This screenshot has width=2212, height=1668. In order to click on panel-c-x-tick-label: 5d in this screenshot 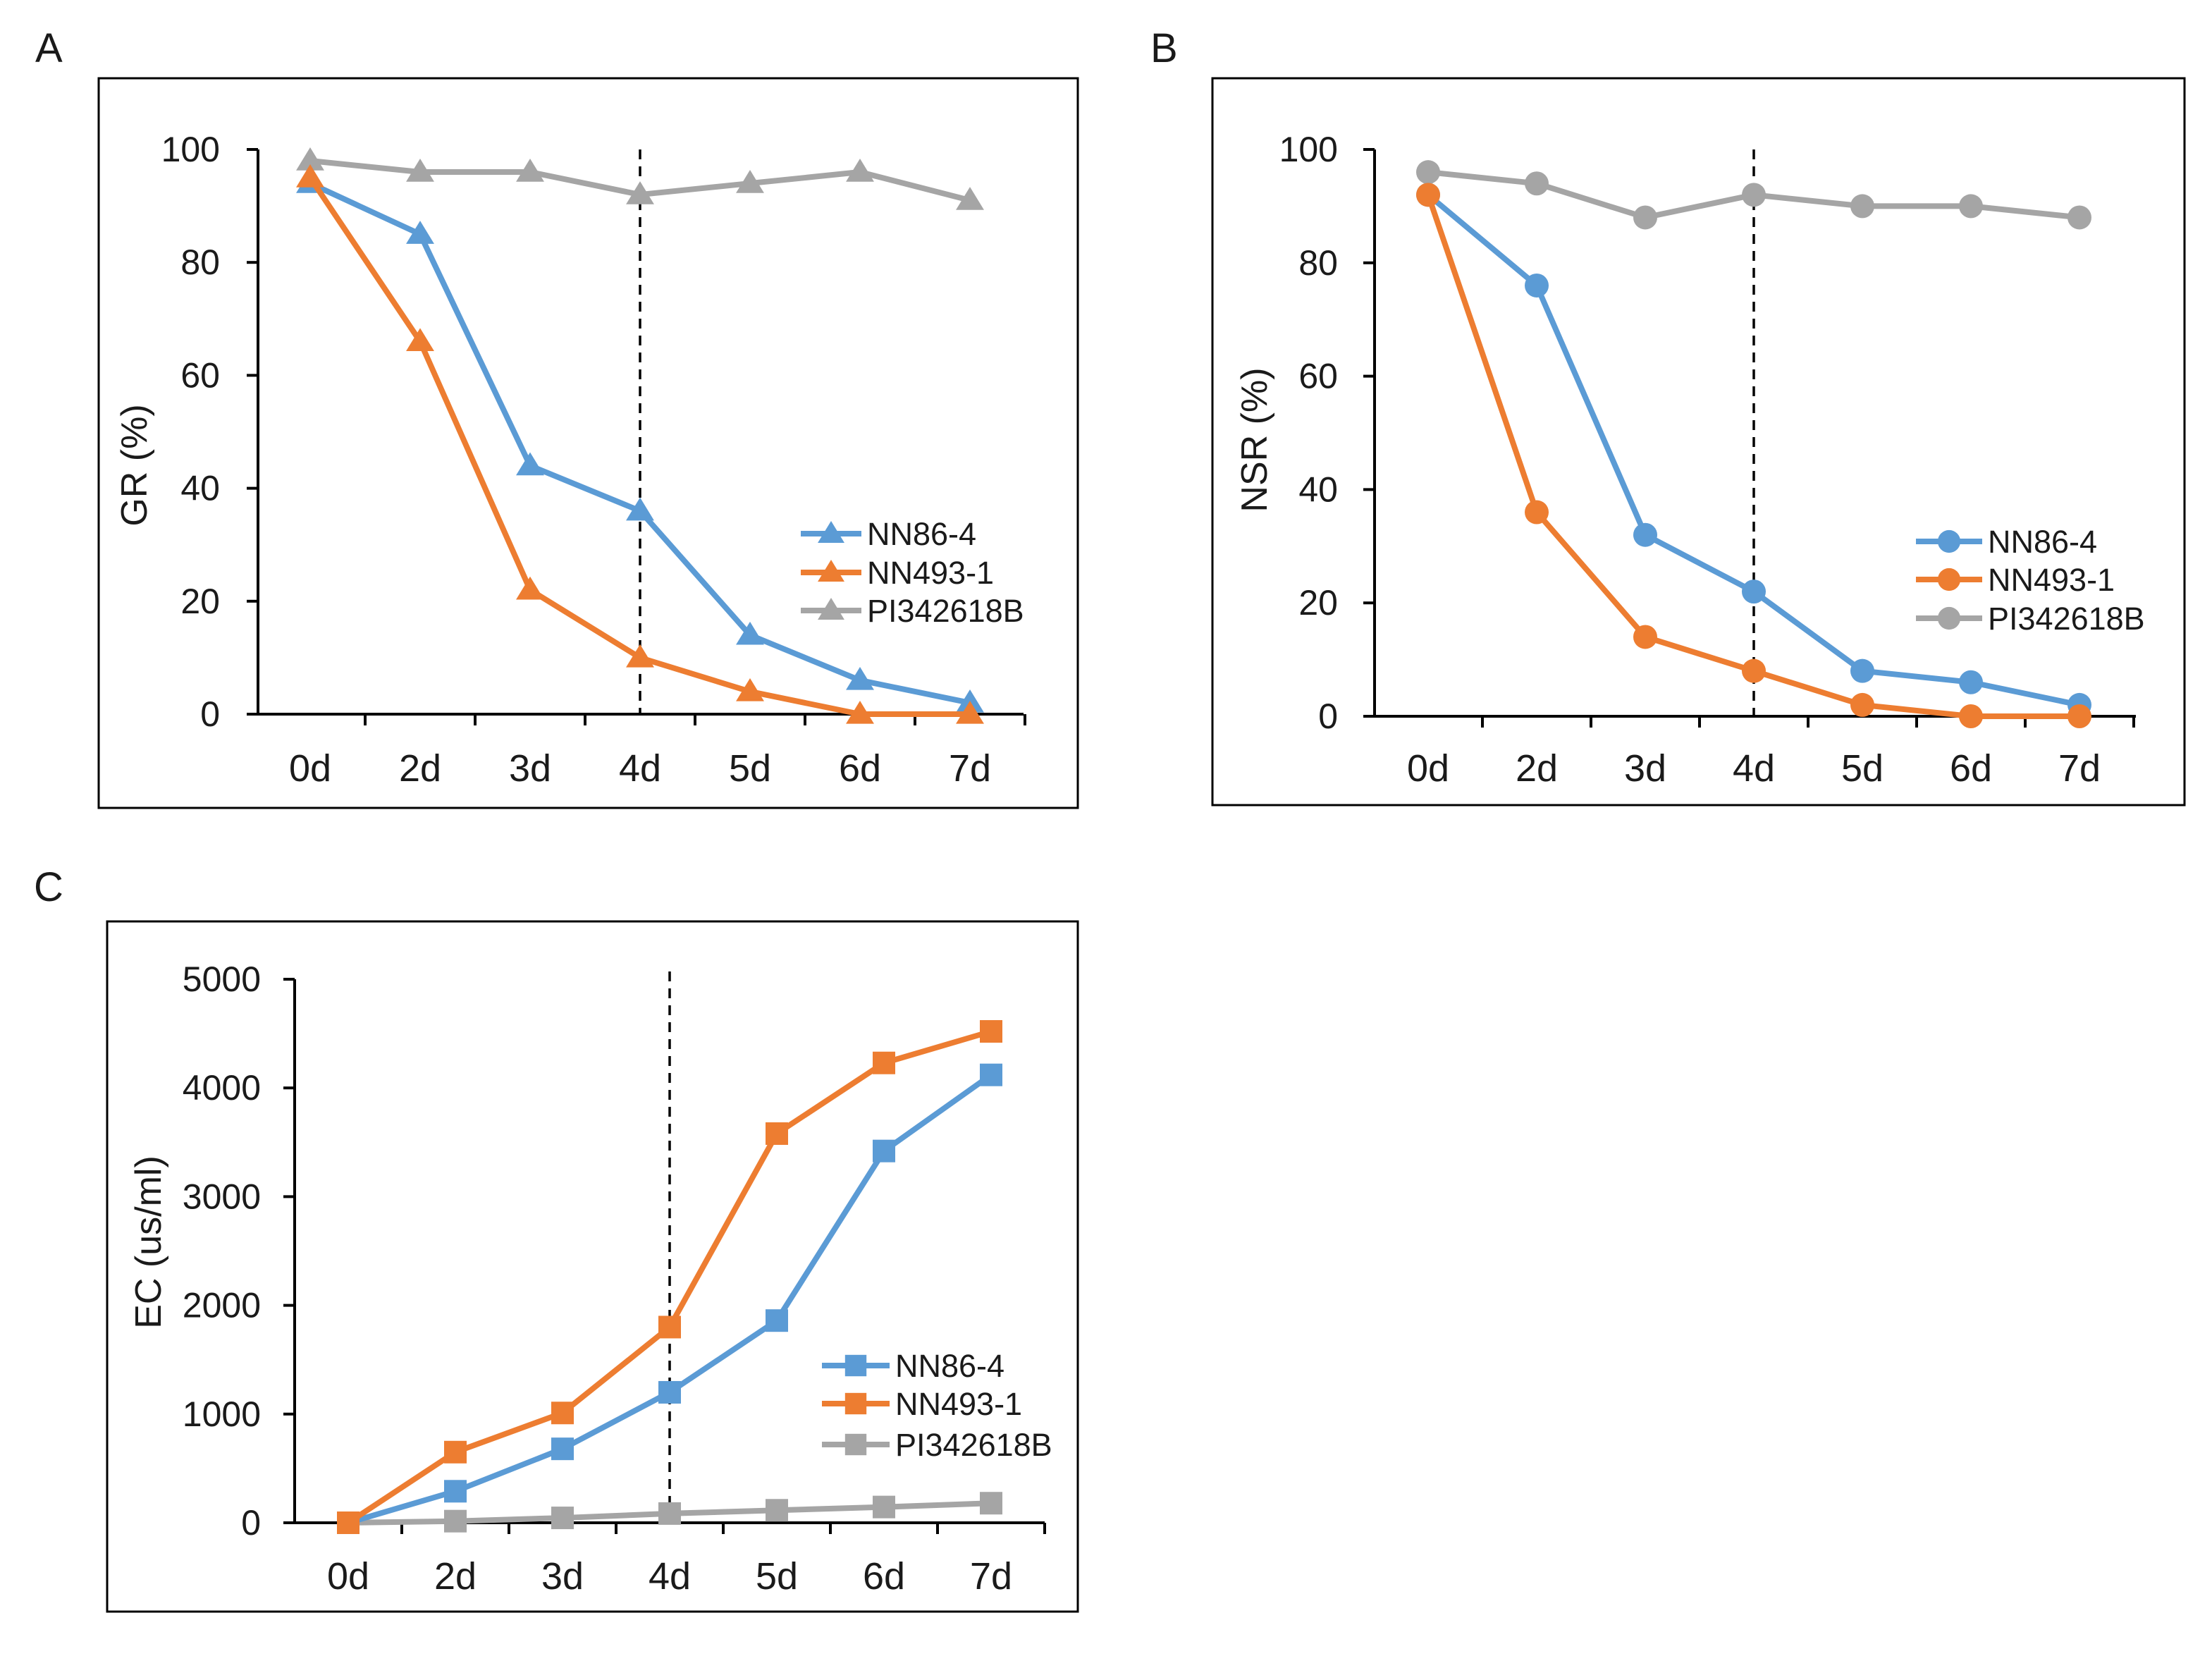, I will do `click(777, 1577)`.